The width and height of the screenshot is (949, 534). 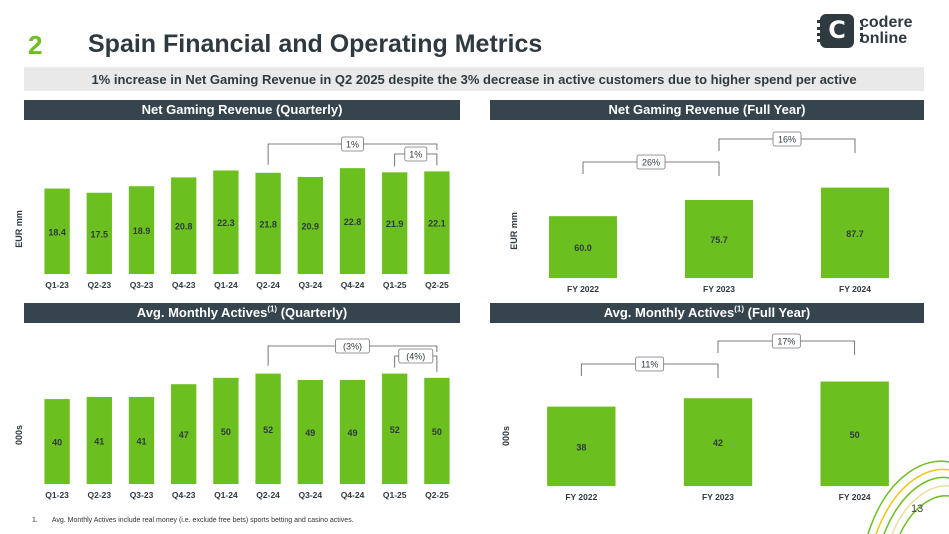 What do you see at coordinates (184, 495) in the screenshot?
I see `x-tick-label: Q4-23` at bounding box center [184, 495].